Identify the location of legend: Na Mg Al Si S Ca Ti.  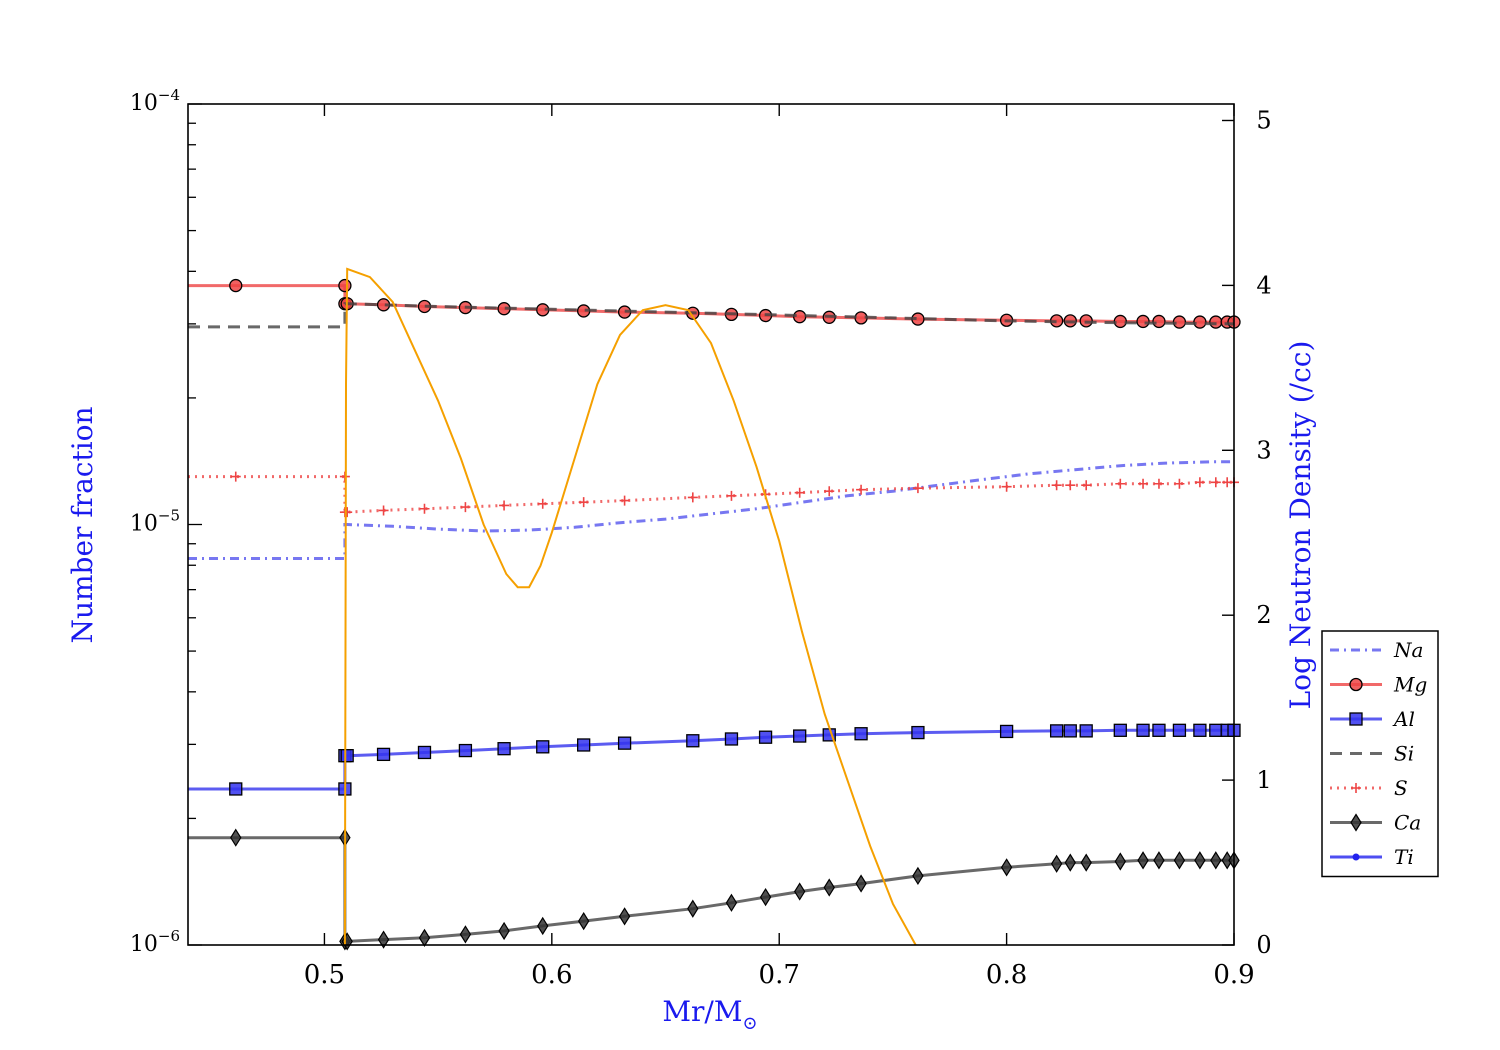
(1380, 754).